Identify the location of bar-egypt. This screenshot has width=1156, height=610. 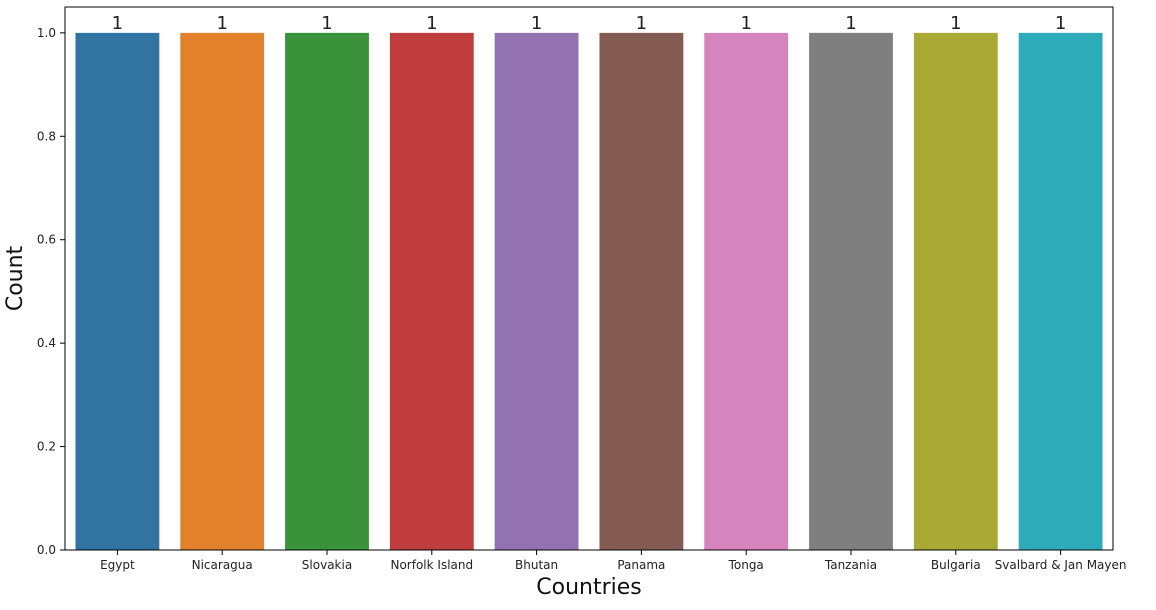
(117, 291).